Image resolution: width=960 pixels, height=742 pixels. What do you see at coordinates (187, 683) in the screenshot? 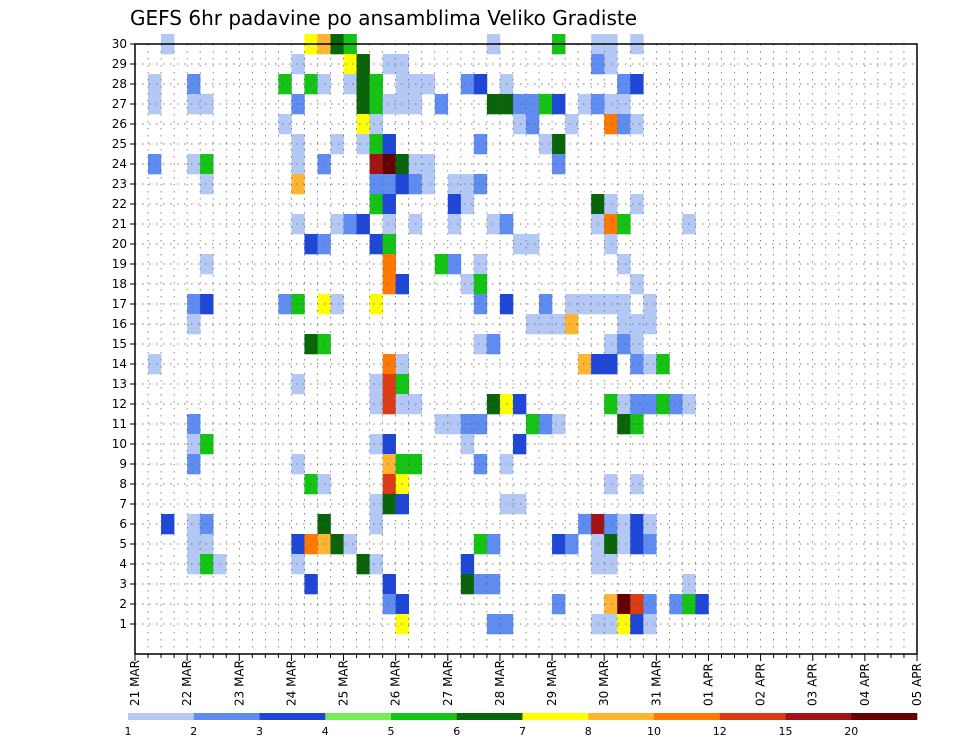
I see `x-tick-label: 22 MAR` at bounding box center [187, 683].